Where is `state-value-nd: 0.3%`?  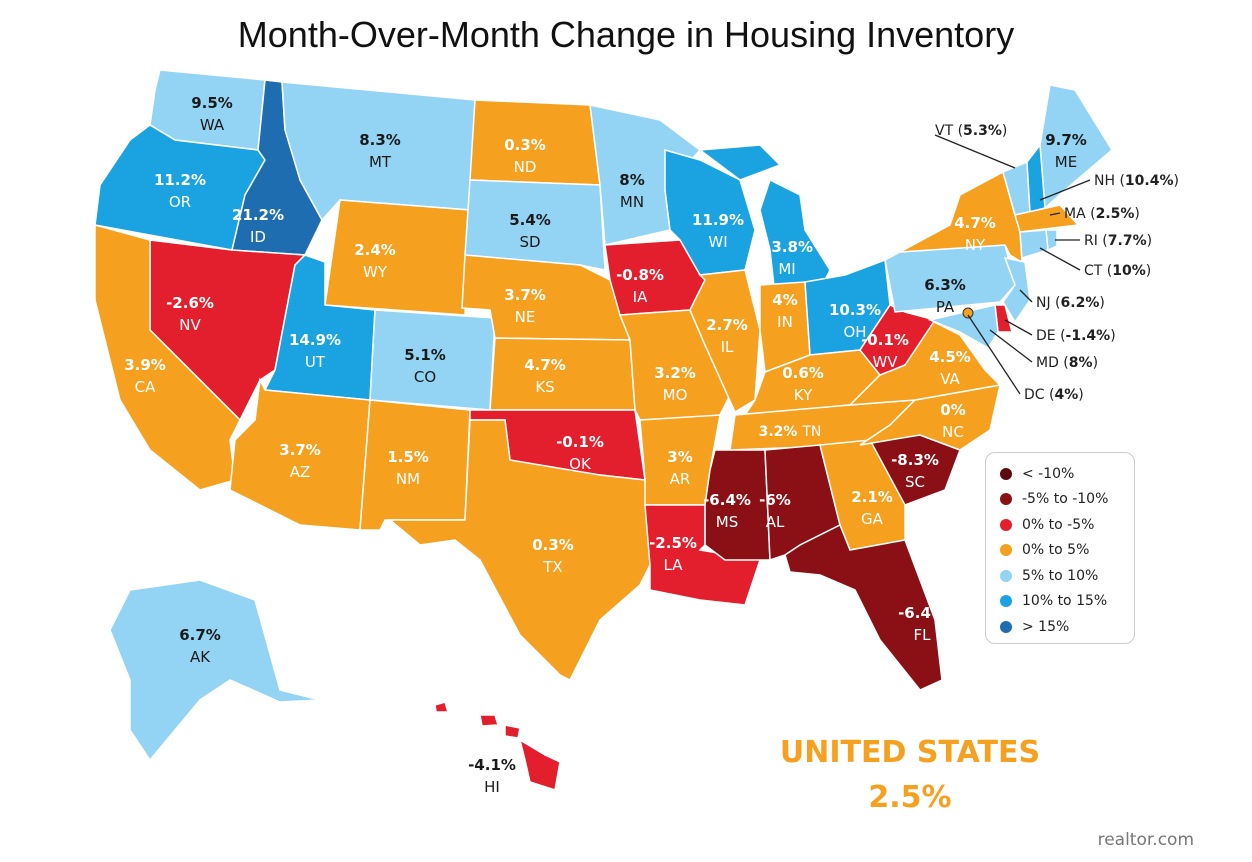 state-value-nd: 0.3% is located at coordinates (525, 145).